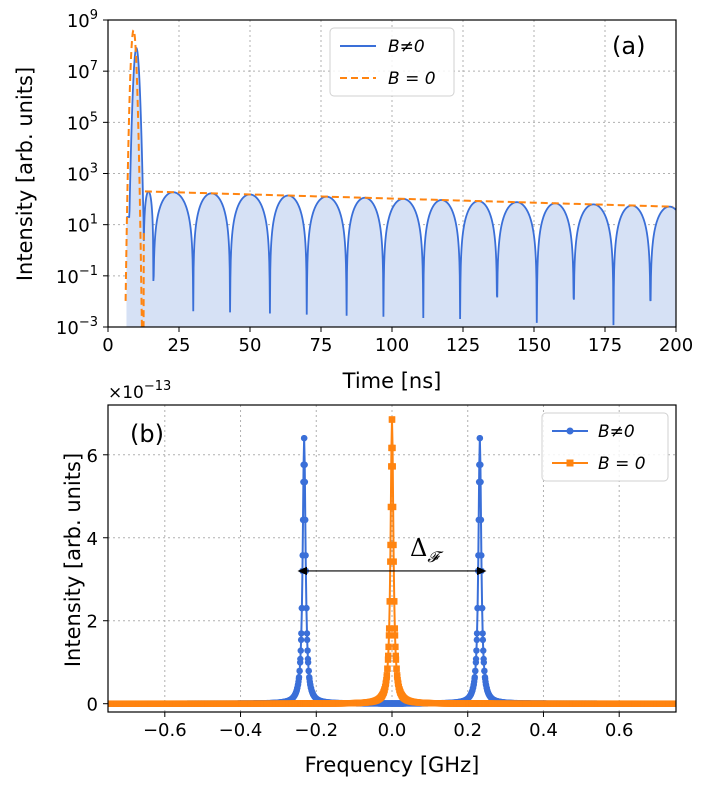 This screenshot has width=707, height=791. What do you see at coordinates (316, 730) in the screenshot?
I see `tick-b-x-label: −0.2` at bounding box center [316, 730].